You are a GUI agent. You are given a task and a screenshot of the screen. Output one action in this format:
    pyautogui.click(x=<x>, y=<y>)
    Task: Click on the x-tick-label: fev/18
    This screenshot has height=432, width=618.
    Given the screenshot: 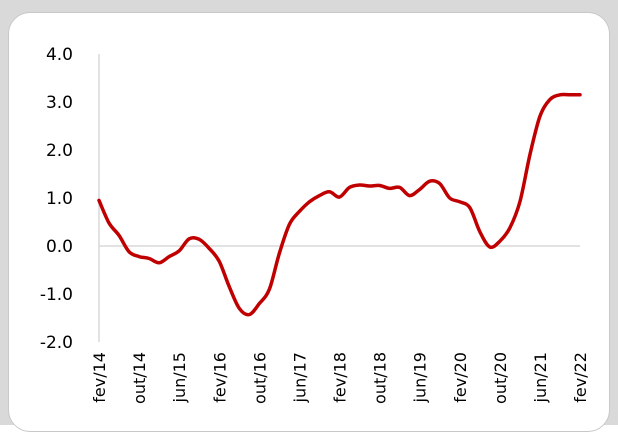 What is the action you would take?
    pyautogui.click(x=340, y=377)
    